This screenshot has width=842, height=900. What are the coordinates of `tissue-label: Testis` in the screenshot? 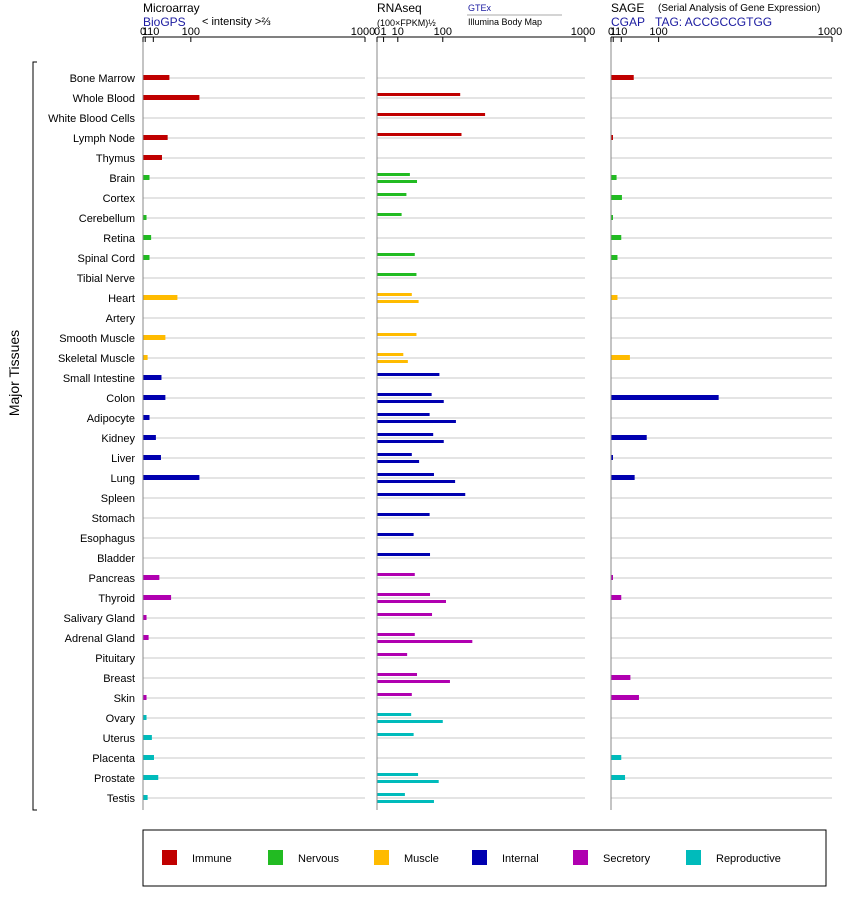 It's located at (121, 799).